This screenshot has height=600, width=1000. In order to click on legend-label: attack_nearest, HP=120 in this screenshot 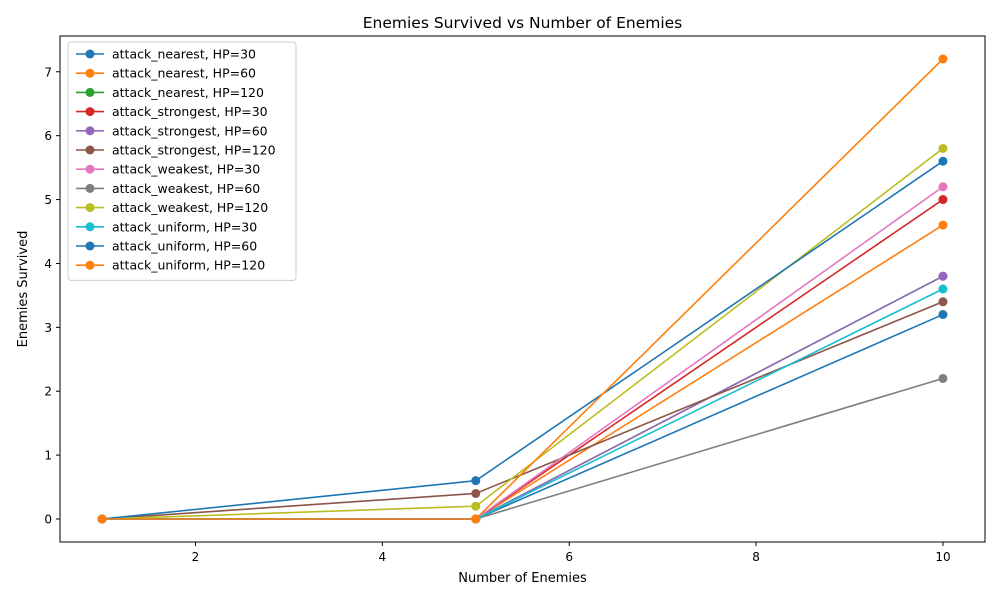, I will do `click(188, 92)`.